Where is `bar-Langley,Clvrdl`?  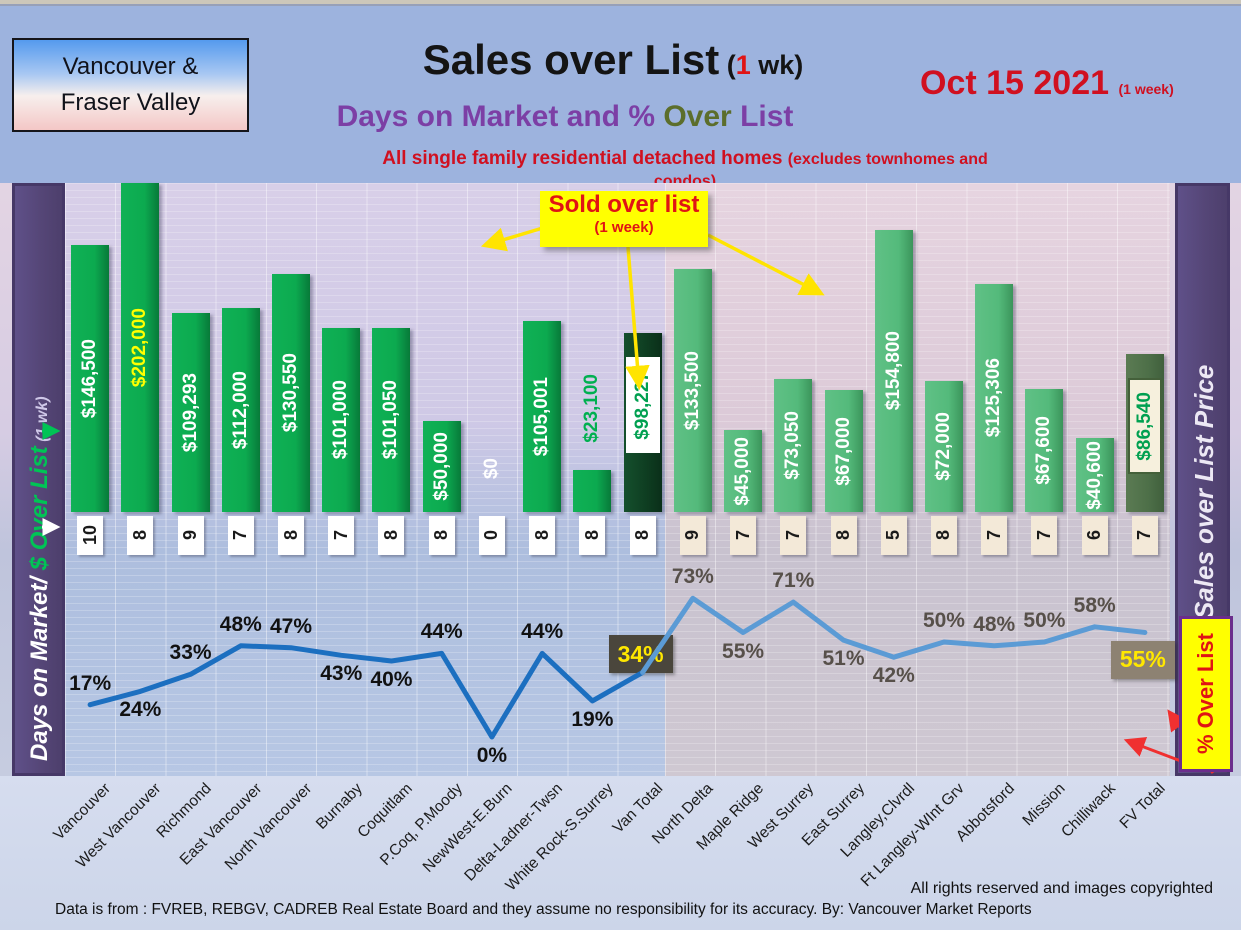
bar-Langley,Clvrdl is located at coordinates (893, 371).